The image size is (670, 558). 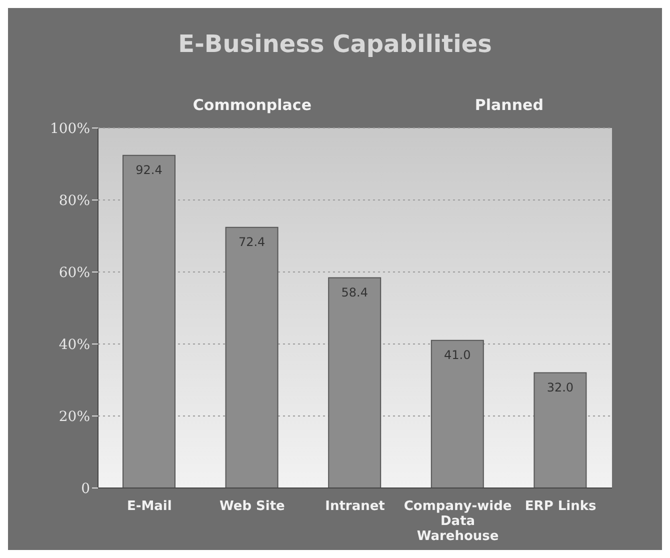 What do you see at coordinates (70, 128) in the screenshot?
I see `y-tick-label: 100%` at bounding box center [70, 128].